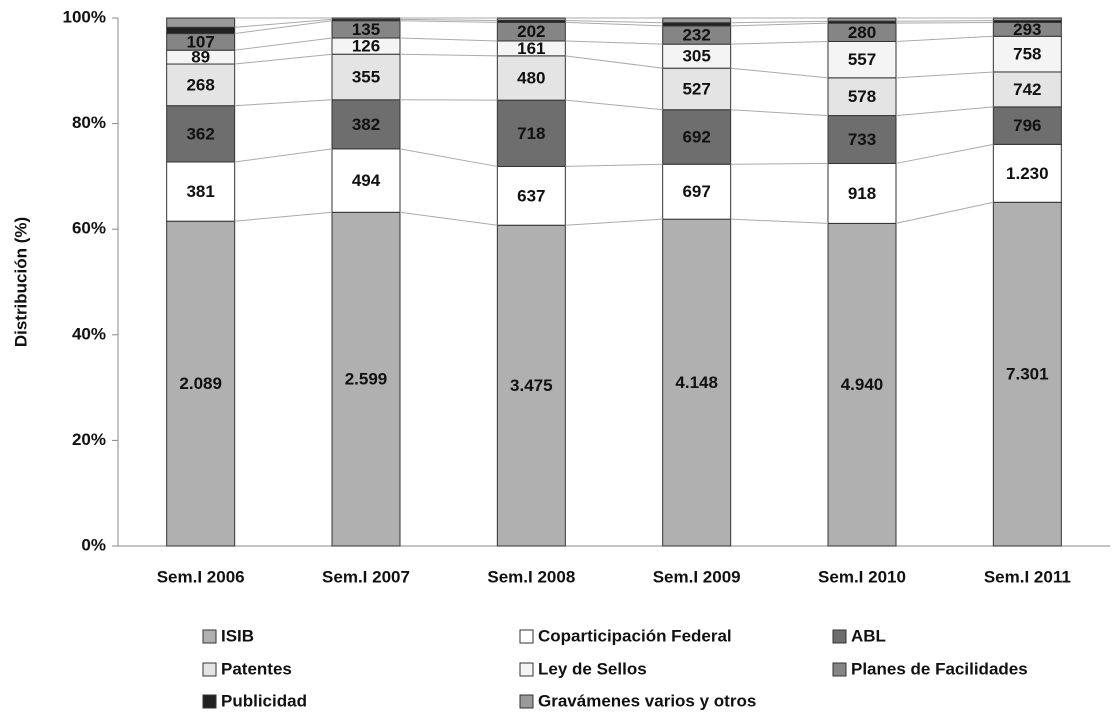 Image resolution: width=1115 pixels, height=714 pixels. What do you see at coordinates (635, 635) in the screenshot?
I see `legend-label: Coparticipación Federal` at bounding box center [635, 635].